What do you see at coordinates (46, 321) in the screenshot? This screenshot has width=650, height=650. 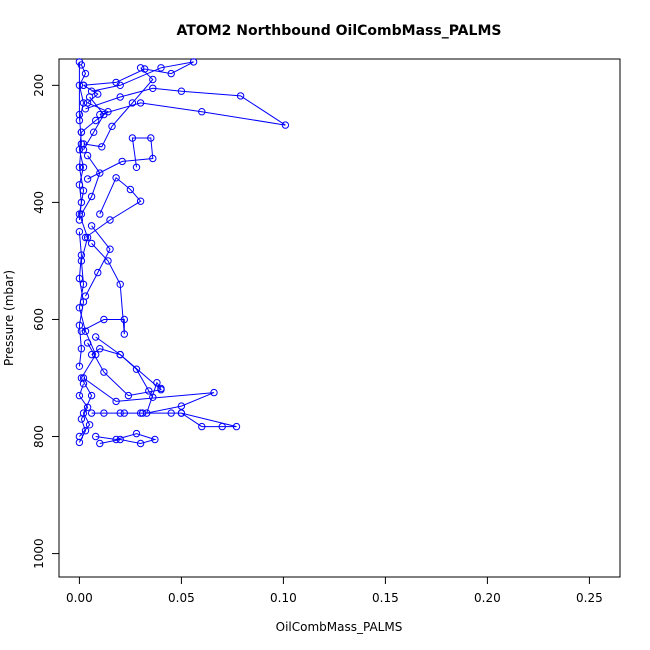 I see `y-axis: 200 400 600 800 1000` at bounding box center [46, 321].